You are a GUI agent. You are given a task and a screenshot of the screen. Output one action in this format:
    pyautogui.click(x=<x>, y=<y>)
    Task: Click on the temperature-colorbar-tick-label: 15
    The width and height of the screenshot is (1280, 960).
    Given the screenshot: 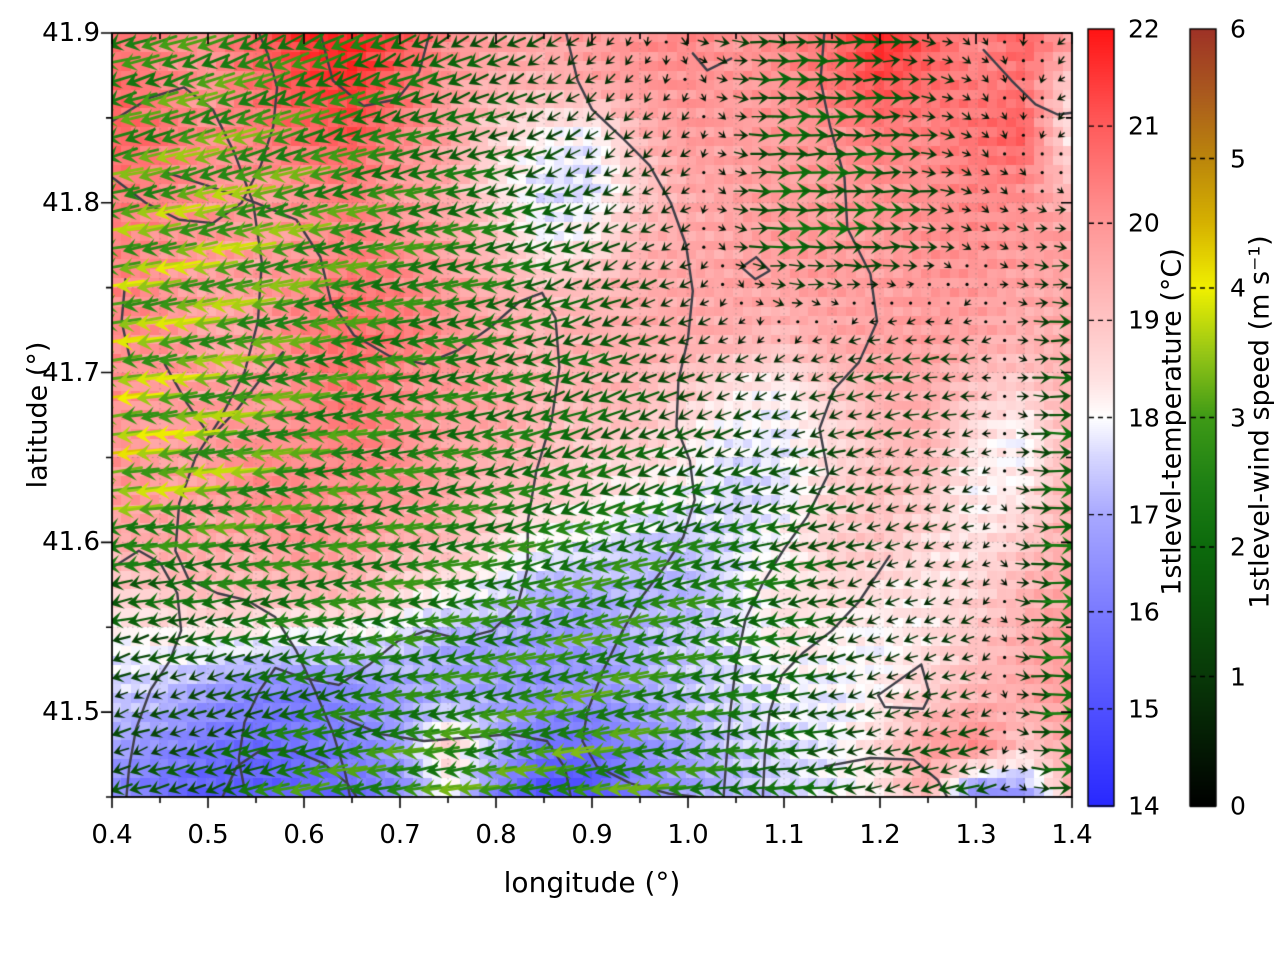 What is the action you would take?
    pyautogui.click(x=1144, y=709)
    